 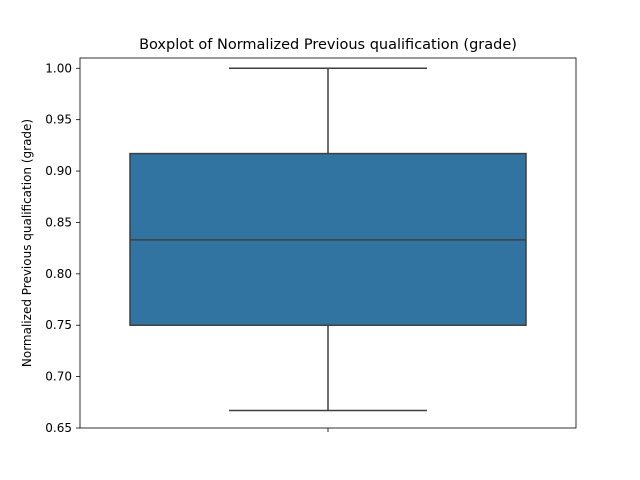 I want to click on y-tick-label: 1.00, so click(x=58, y=68).